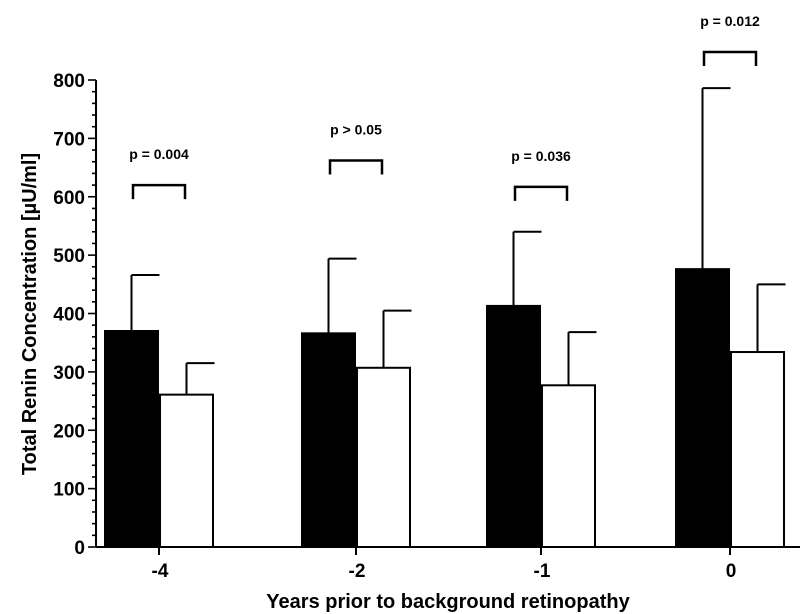 The width and height of the screenshot is (801, 614). I want to click on p-value-label: p > 0.05, so click(356, 130).